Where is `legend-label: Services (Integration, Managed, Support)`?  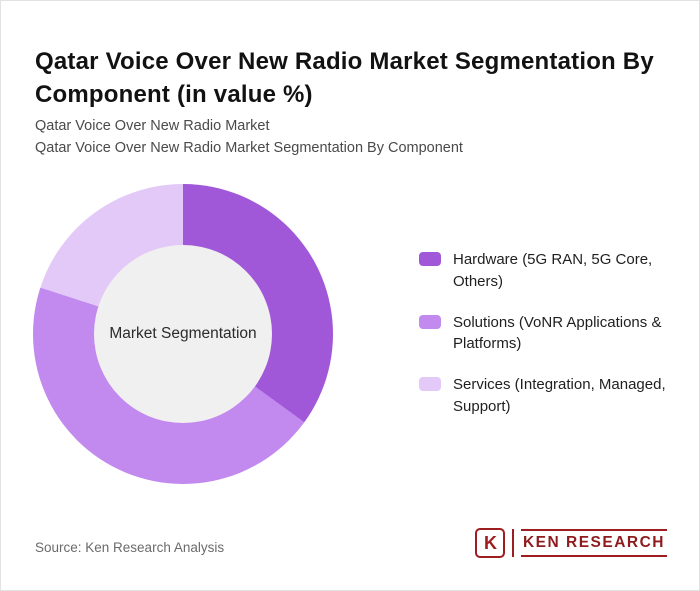
legend-label: Services (Integration, Managed, Support) is located at coordinates (559, 395).